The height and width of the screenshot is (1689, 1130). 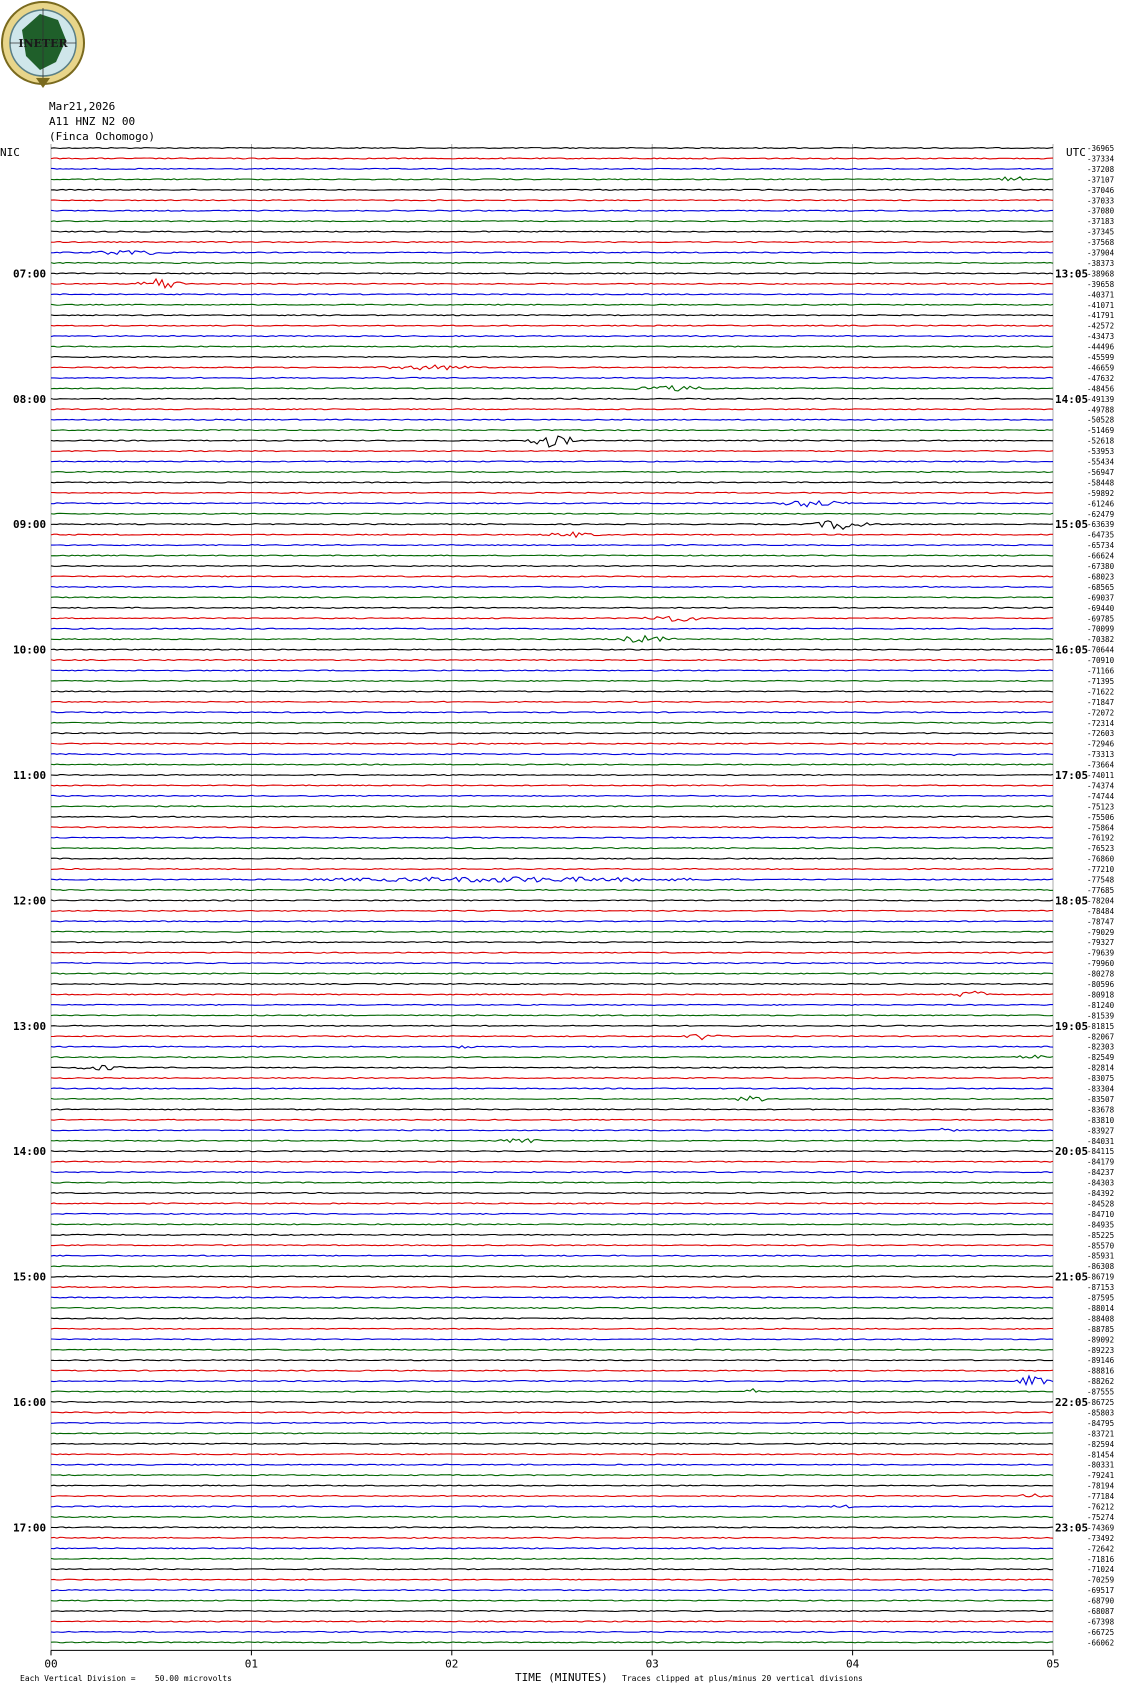 I want to click on offset-label: -50528, so click(x=1101, y=420).